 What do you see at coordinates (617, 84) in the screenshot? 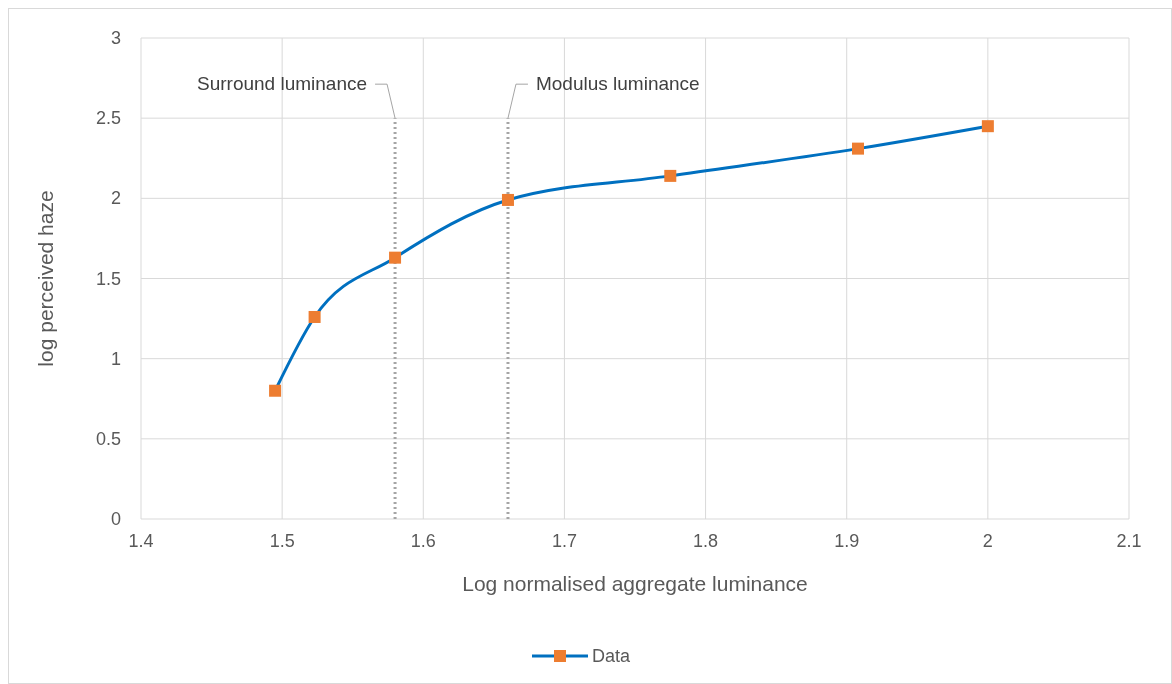
I see `ref-line-label: Modulus luminance` at bounding box center [617, 84].